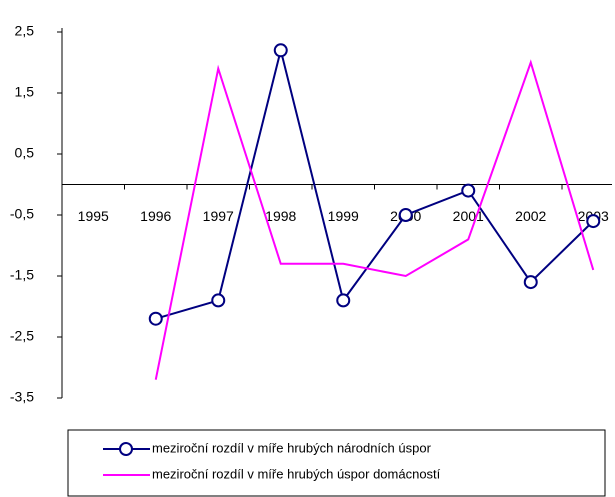 Image resolution: width=615 pixels, height=497 pixels. Describe the element at coordinates (22, 397) in the screenshot. I see `y-tick-label: -3,5` at that location.